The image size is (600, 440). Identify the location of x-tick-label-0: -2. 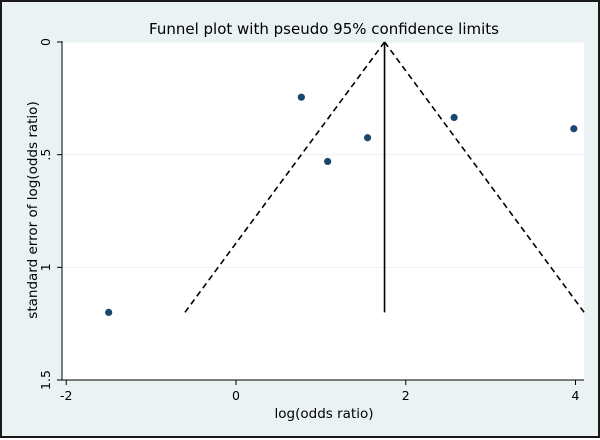
(66, 395).